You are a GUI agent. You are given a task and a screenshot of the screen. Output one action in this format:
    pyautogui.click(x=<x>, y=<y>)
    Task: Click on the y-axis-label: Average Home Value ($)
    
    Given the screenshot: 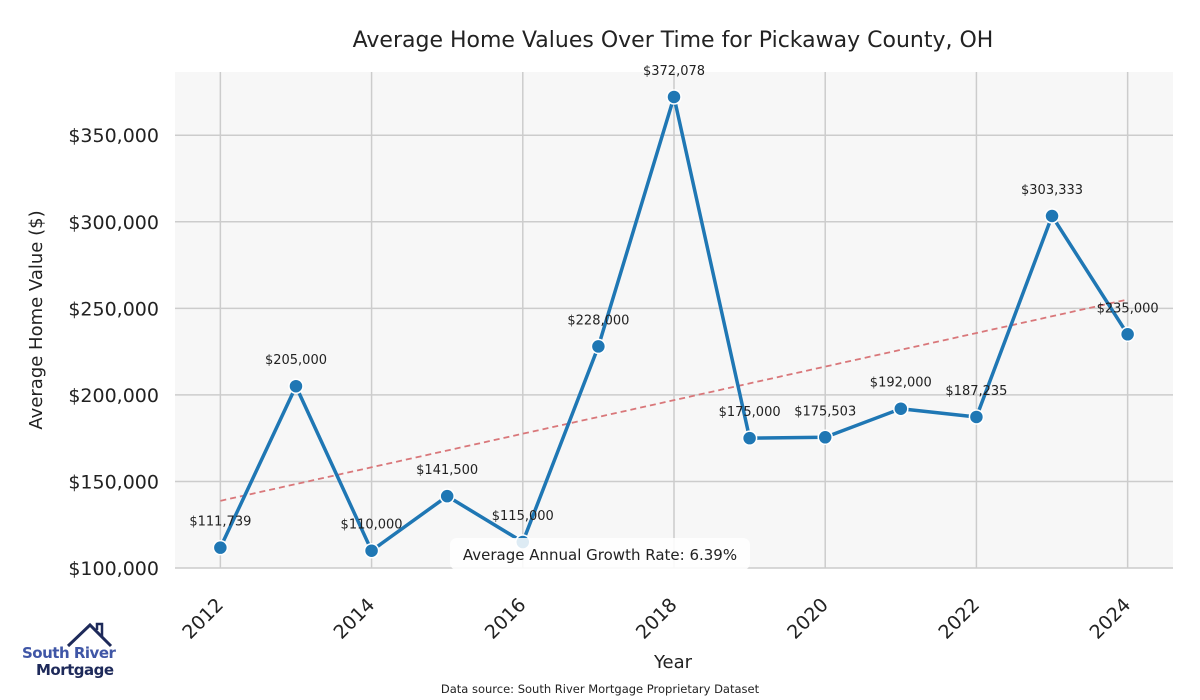 What is the action you would take?
    pyautogui.click(x=36, y=319)
    